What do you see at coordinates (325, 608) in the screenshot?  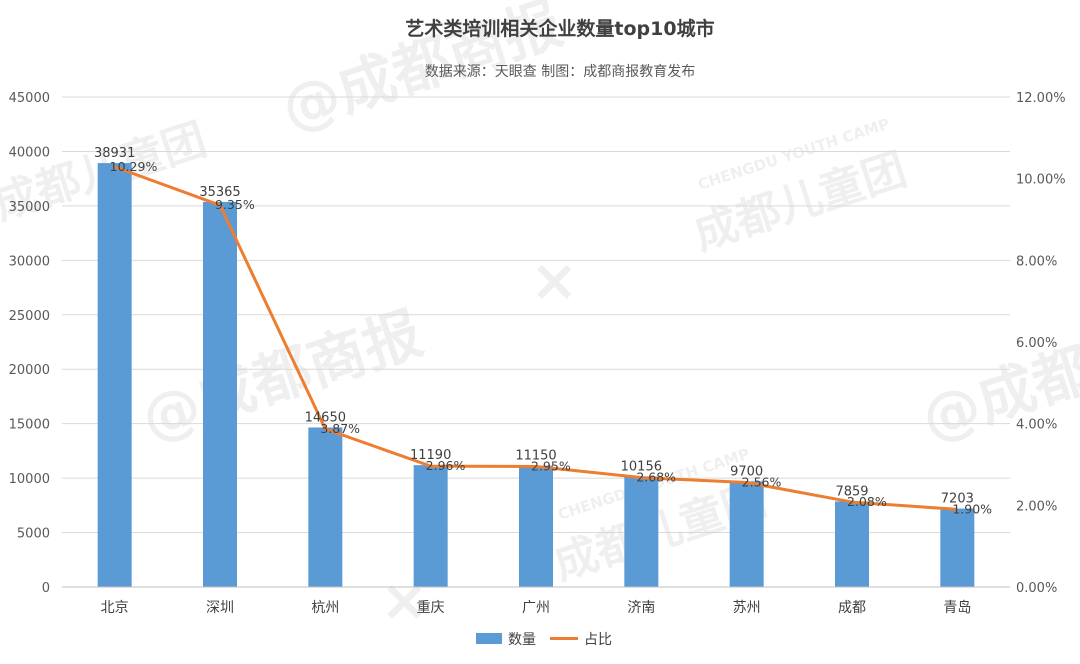 I see `category-label: 杭州` at bounding box center [325, 608].